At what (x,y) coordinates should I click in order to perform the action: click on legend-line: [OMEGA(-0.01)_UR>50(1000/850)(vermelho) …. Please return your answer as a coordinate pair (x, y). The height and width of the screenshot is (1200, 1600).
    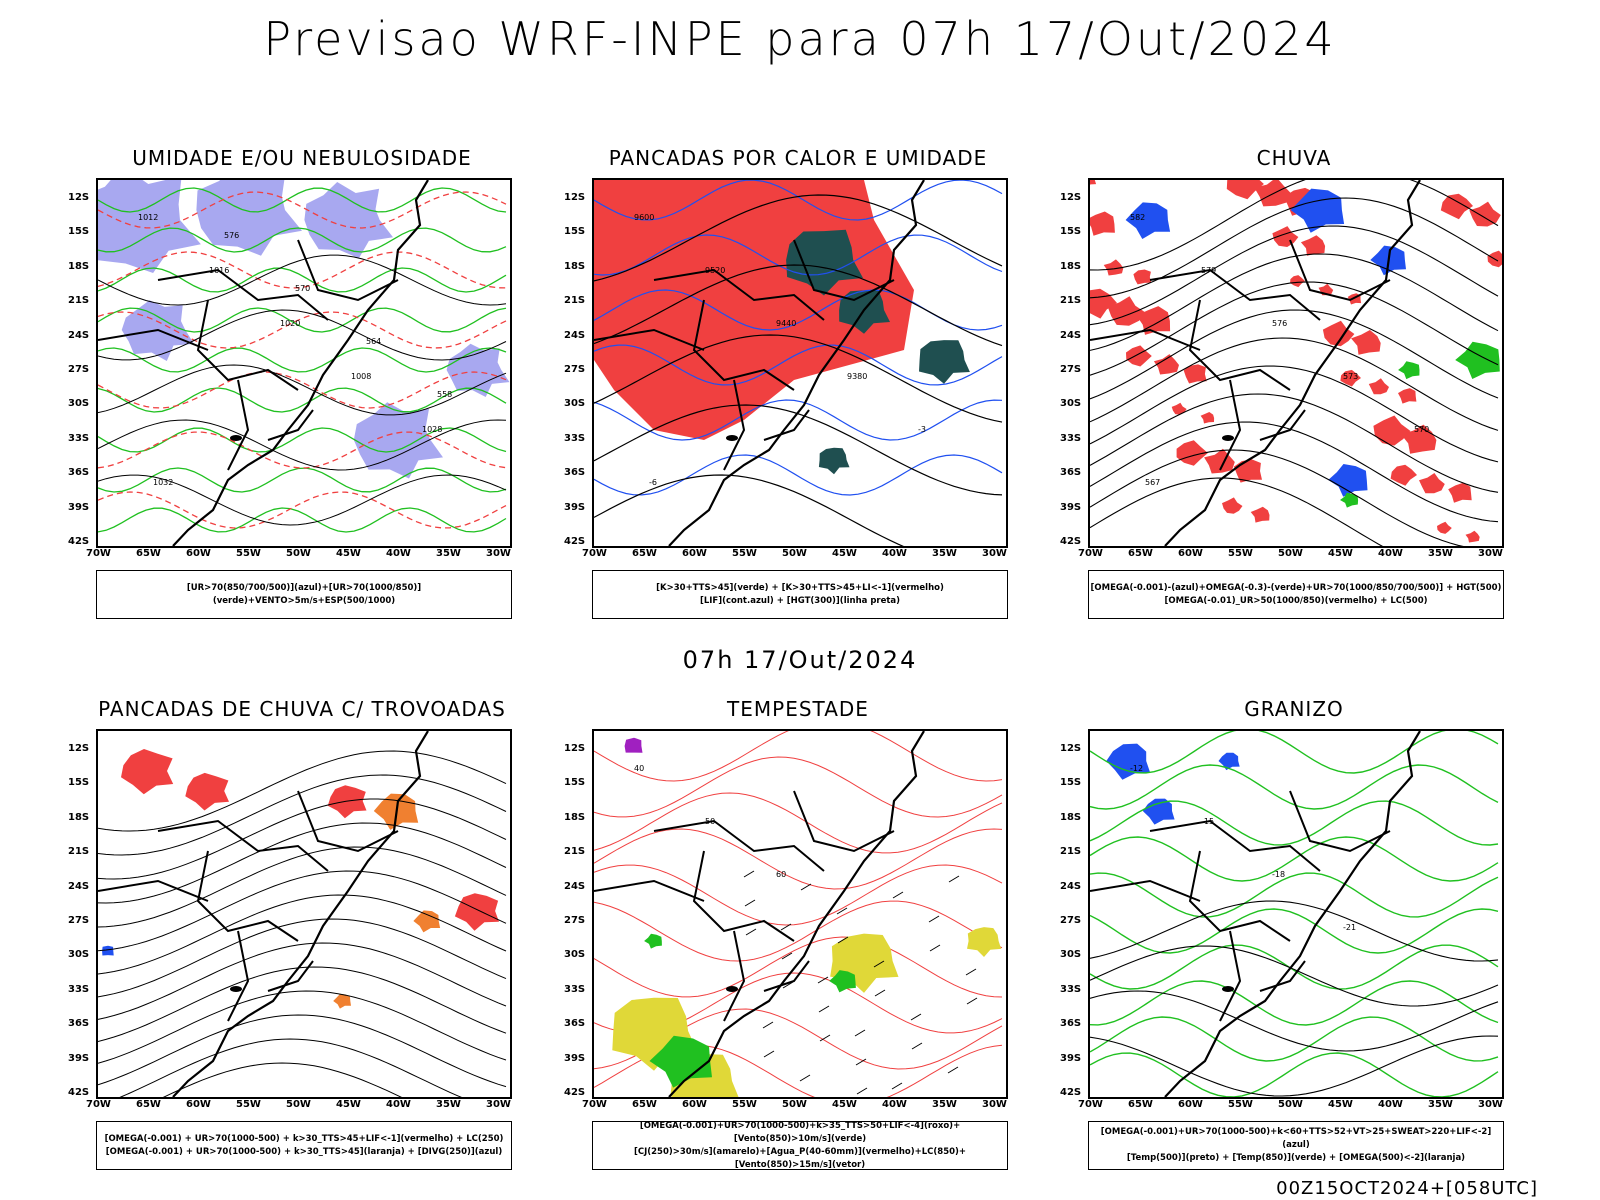
    Looking at the image, I should click on (1296, 600).